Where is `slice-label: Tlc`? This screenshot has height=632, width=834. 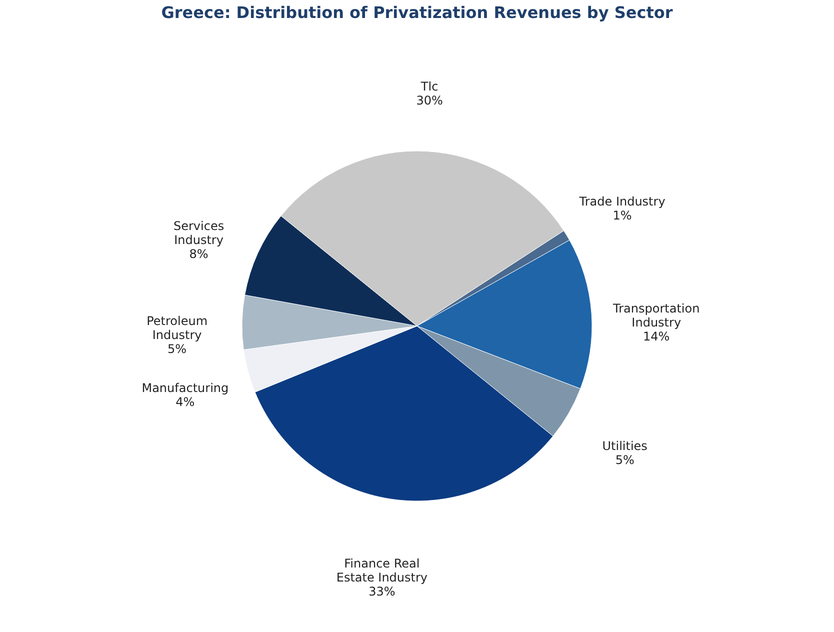 slice-label: Tlc is located at coordinates (429, 86).